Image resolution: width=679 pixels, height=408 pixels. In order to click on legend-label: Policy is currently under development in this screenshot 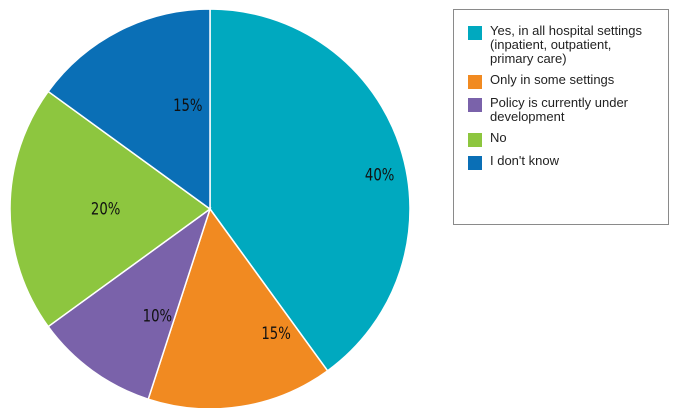, I will do `click(559, 109)`.